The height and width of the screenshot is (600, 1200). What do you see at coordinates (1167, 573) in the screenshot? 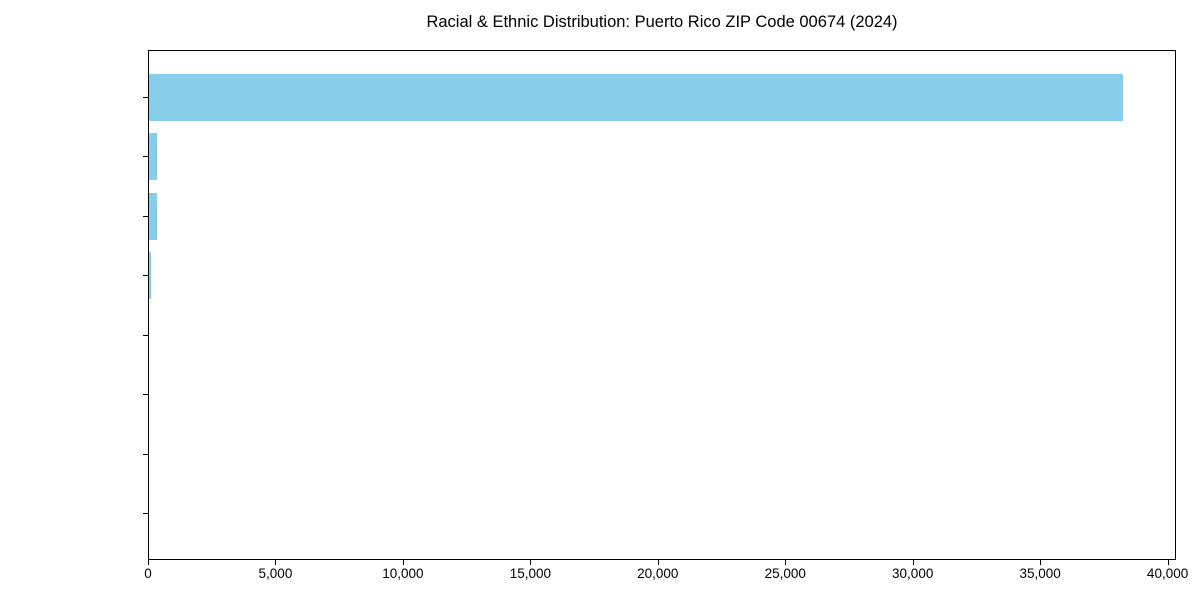
I see `x-tick-label: 40,000` at bounding box center [1167, 573].